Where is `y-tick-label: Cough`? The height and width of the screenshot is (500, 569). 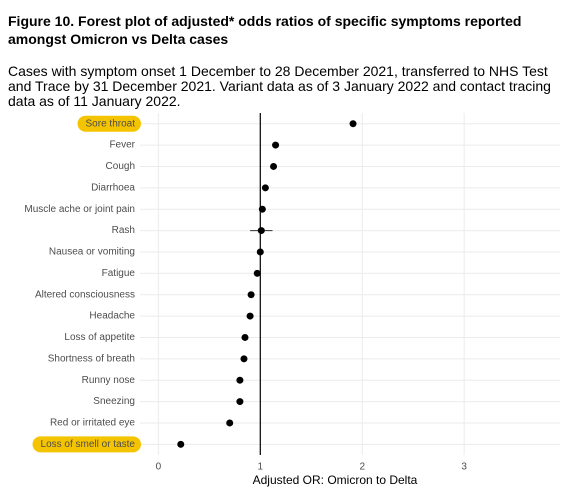
y-tick-label: Cough is located at coordinates (120, 166).